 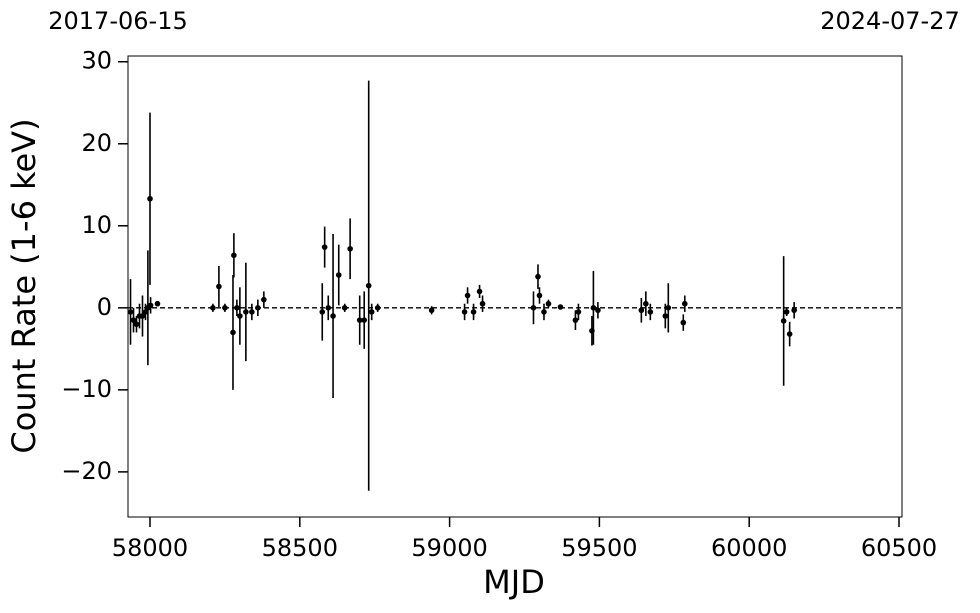 What do you see at coordinates (86, 471) in the screenshot?
I see `y-tick-label: −20` at bounding box center [86, 471].